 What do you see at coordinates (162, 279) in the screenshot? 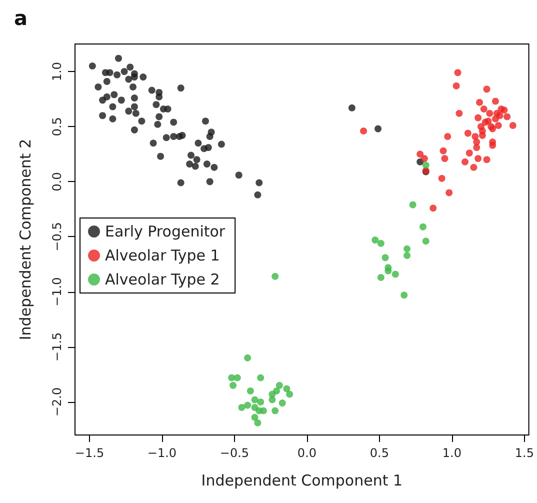
I see `legend-label: Alveolar Type 2` at bounding box center [162, 279].